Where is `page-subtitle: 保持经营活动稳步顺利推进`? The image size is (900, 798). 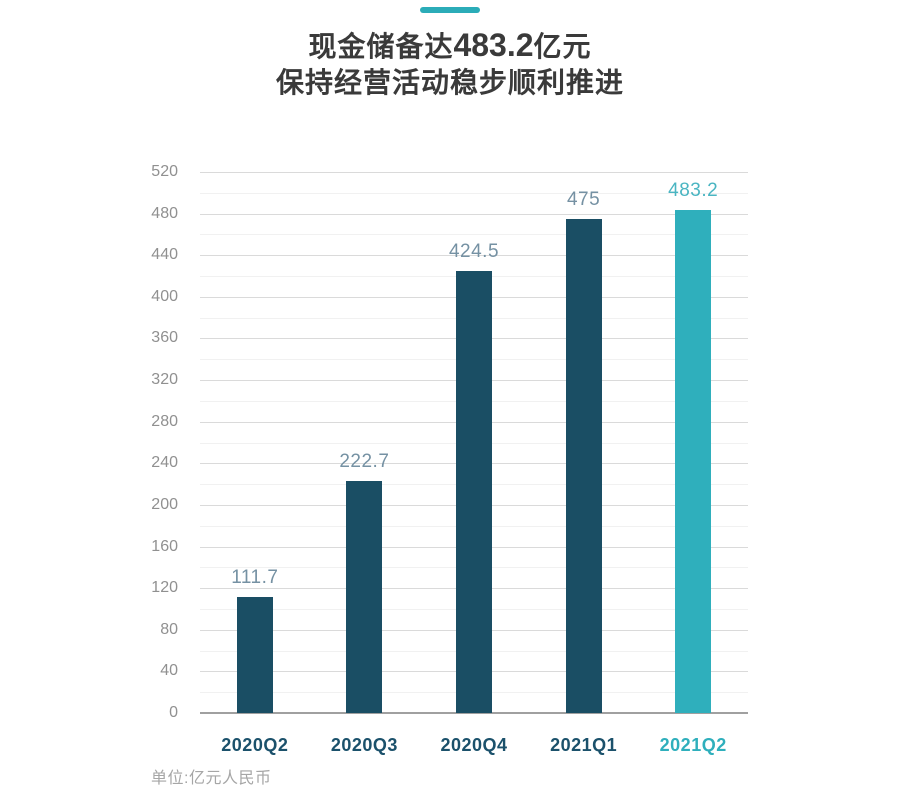
page-subtitle: 保持经营活动稳步顺利推进 is located at coordinates (449, 82).